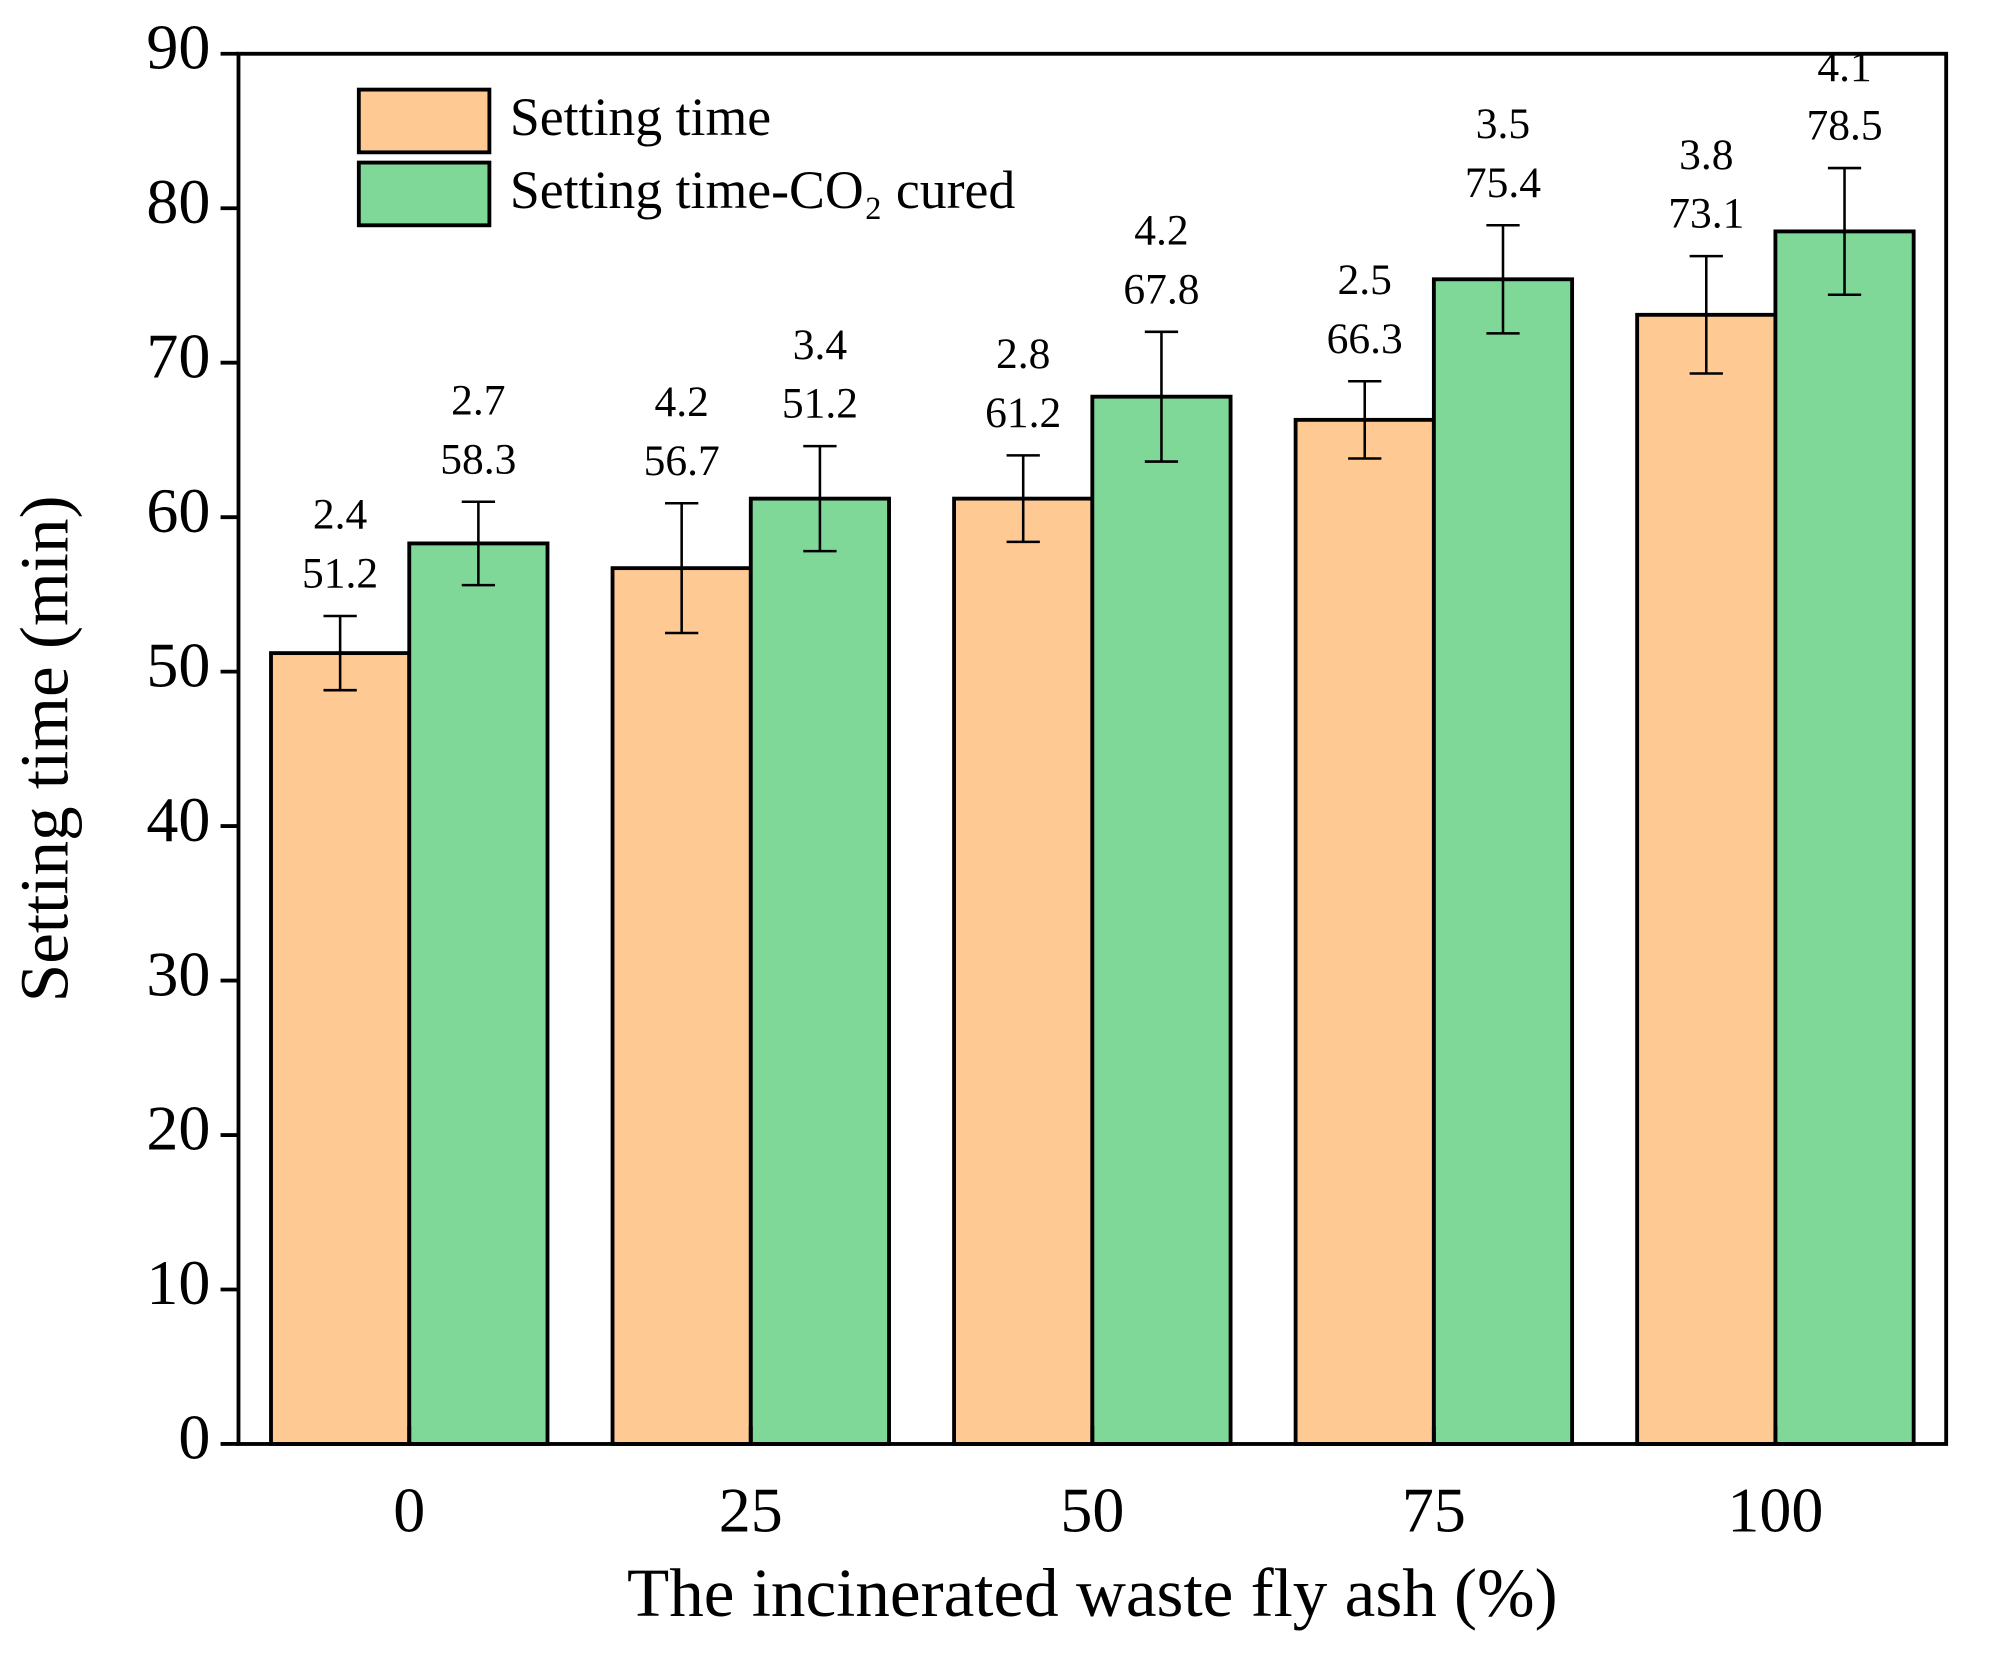  What do you see at coordinates (1092, 1592) in the screenshot?
I see `x-axis-title: The incinerated waste fly ash (%)` at bounding box center [1092, 1592].